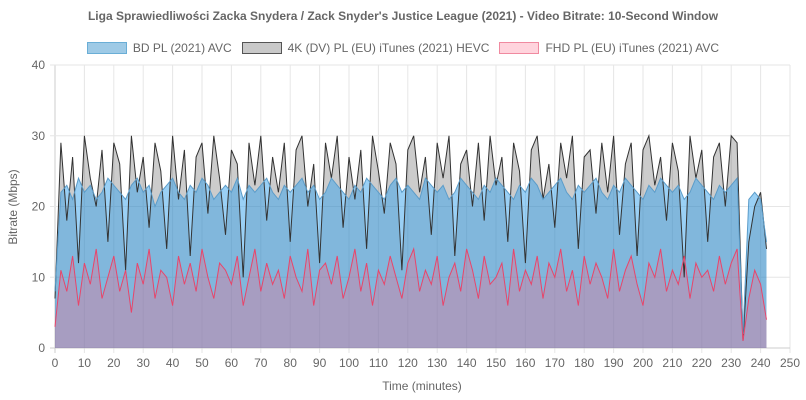 The width and height of the screenshot is (806, 400). What do you see at coordinates (632, 48) in the screenshot?
I see `legend-label-fhd: FHD PL (EU) iTunes (2021) AVC` at bounding box center [632, 48].